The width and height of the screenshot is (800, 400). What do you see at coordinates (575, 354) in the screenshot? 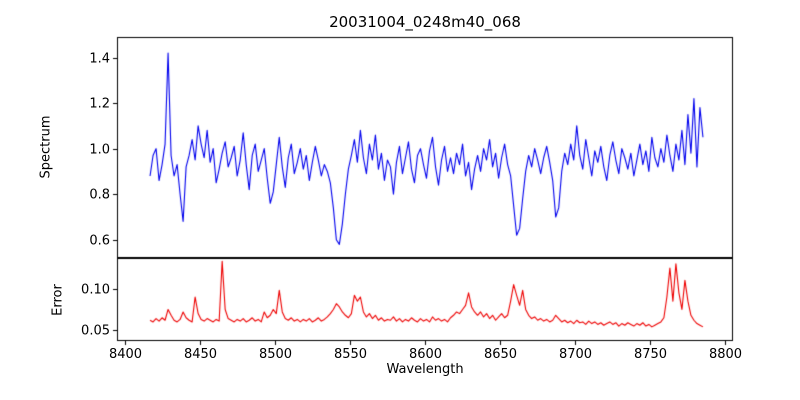
I see `x-tick-label: 8700` at bounding box center [575, 354].